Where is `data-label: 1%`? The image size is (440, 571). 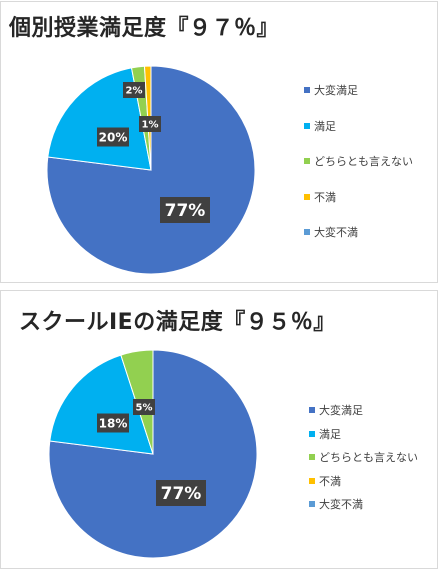
data-label: 1% is located at coordinates (150, 124).